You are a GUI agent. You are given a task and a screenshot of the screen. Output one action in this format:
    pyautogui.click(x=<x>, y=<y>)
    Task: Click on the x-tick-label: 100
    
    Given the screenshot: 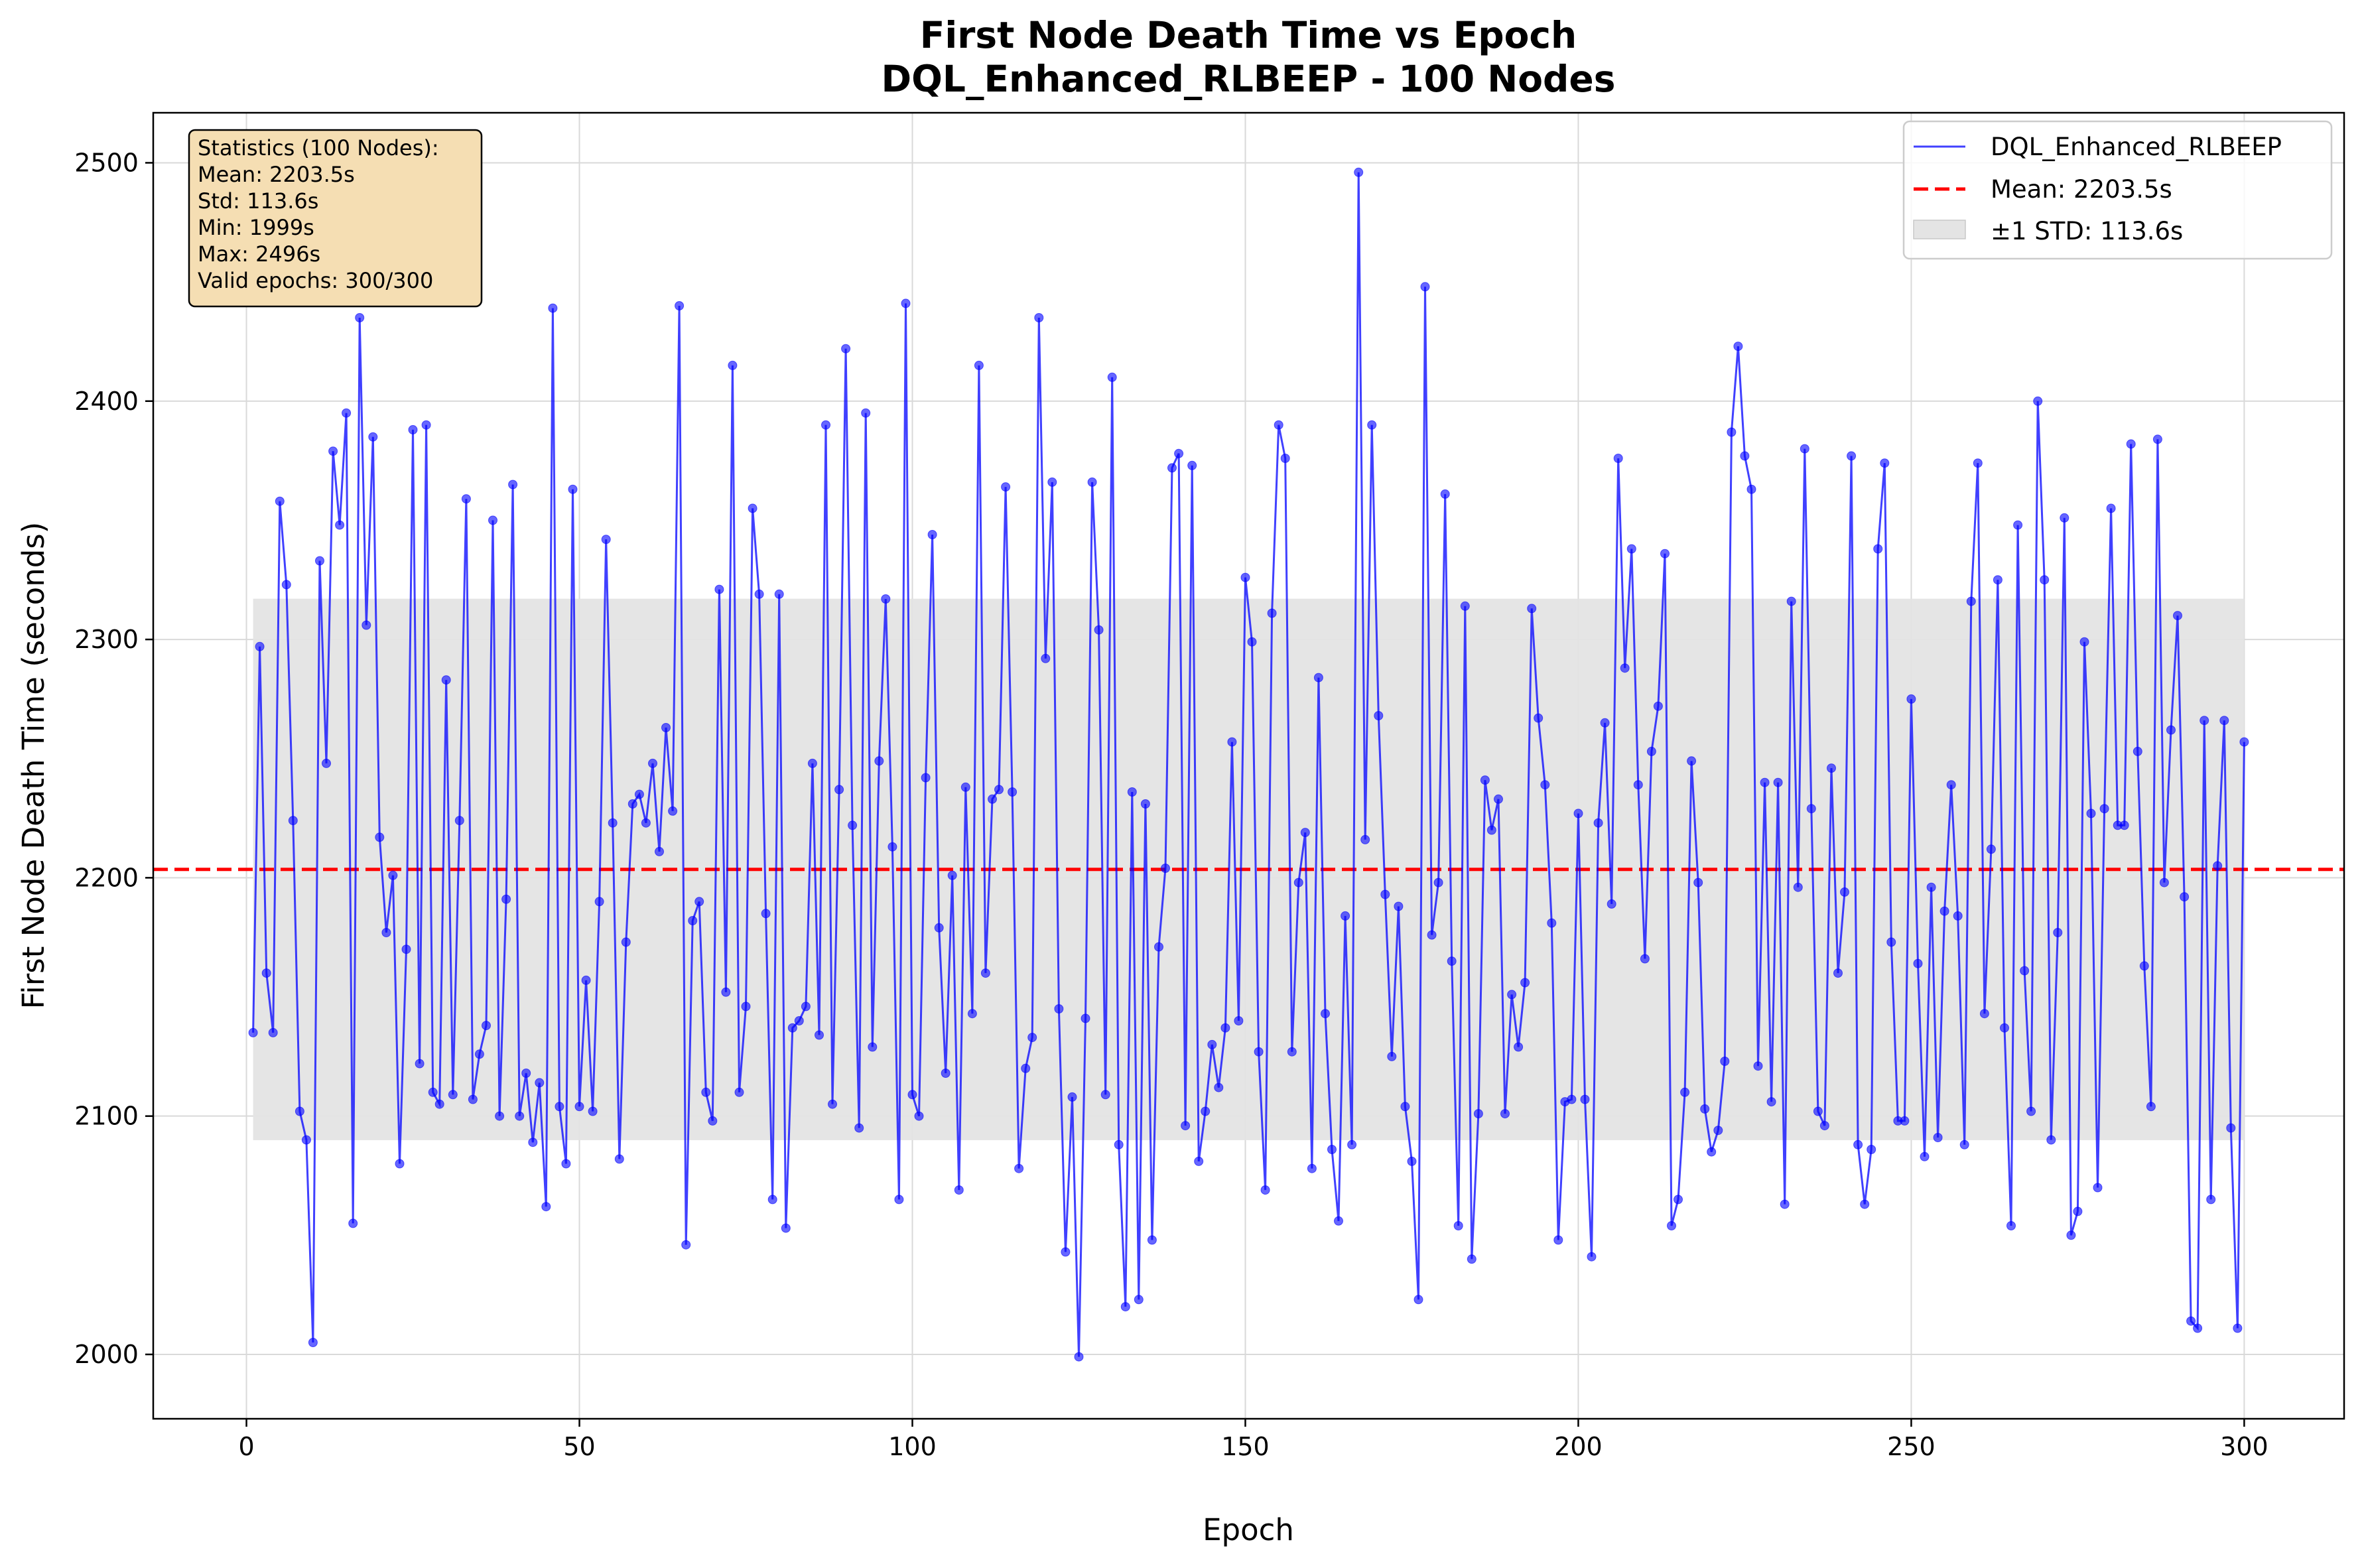 What is the action you would take?
    pyautogui.click(x=912, y=1447)
    